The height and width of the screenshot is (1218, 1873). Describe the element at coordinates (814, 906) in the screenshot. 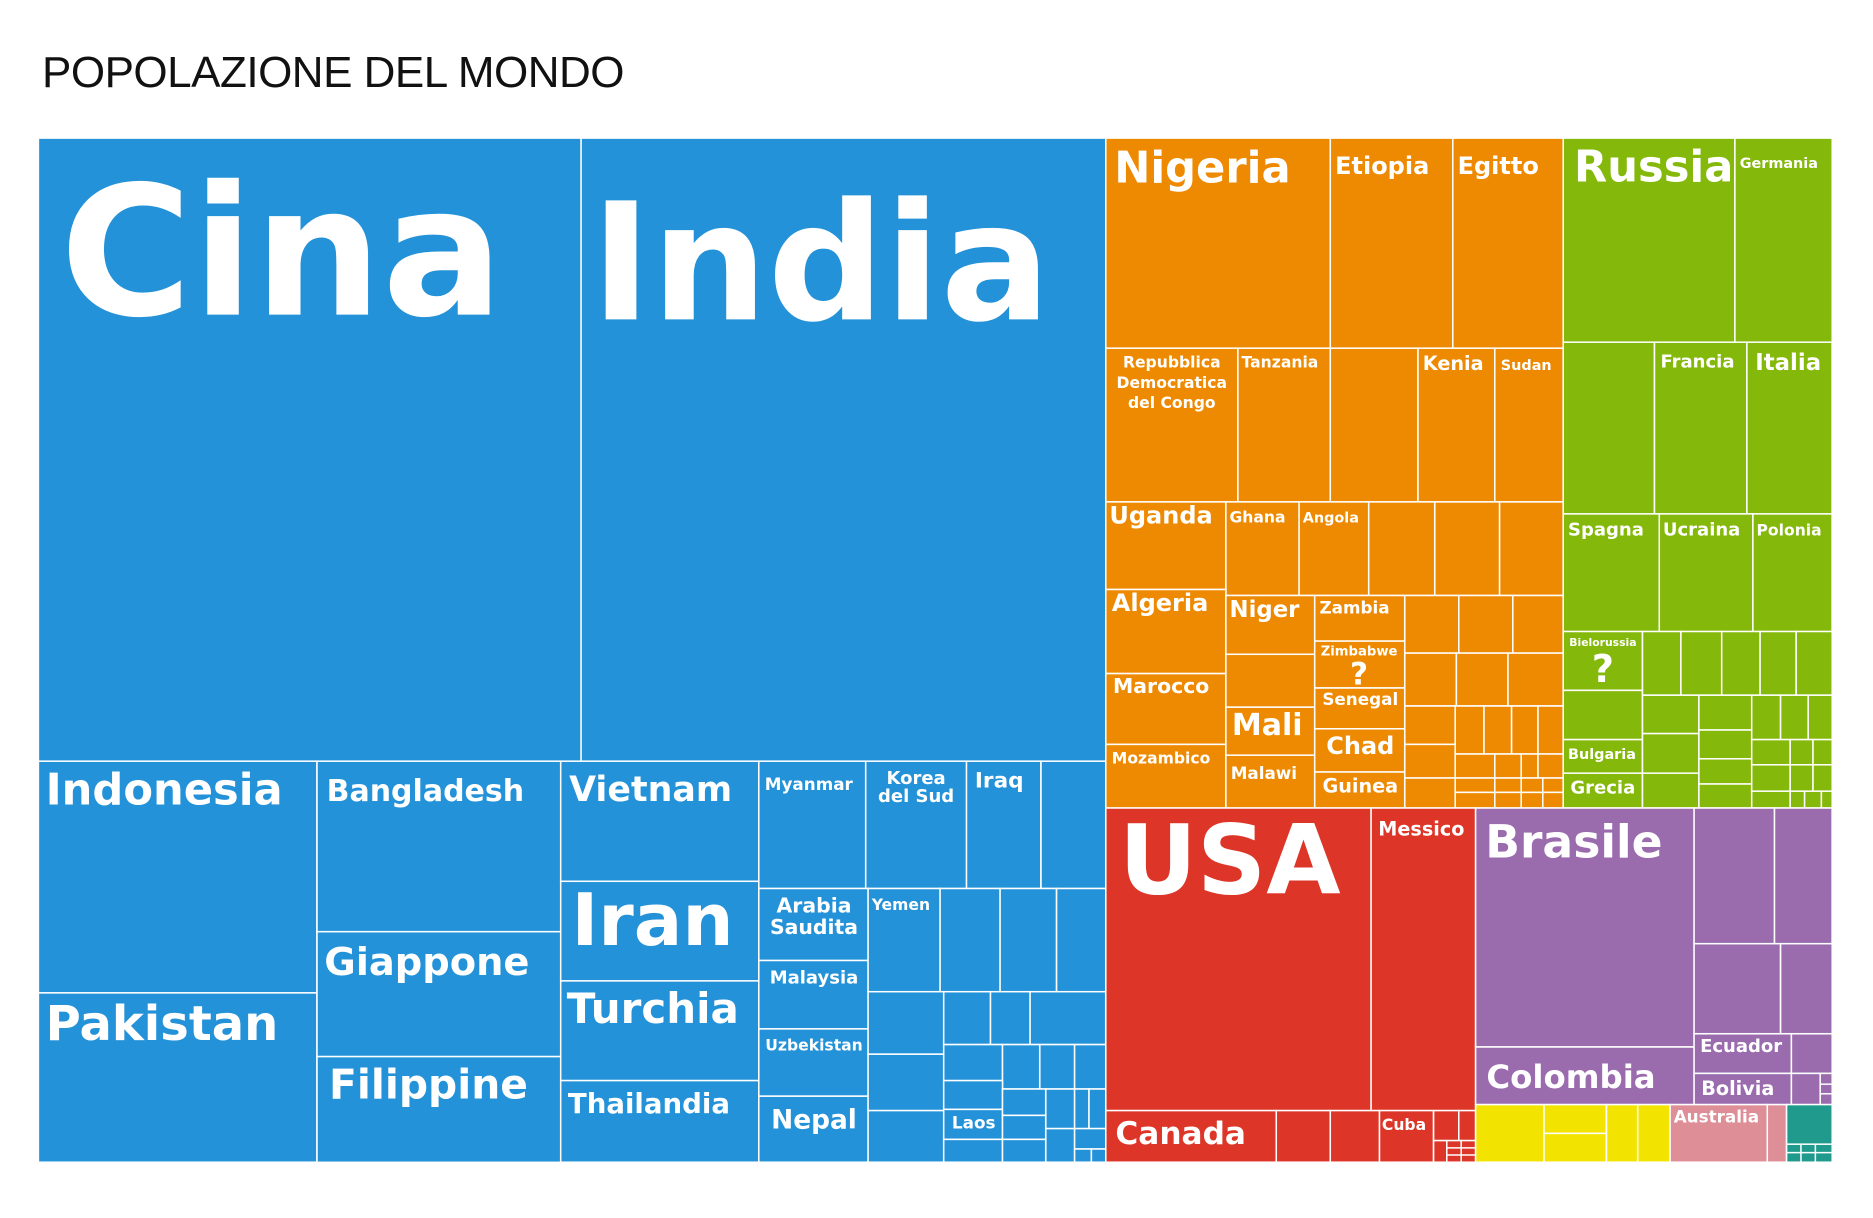

I see `country-label: Arabia` at that location.